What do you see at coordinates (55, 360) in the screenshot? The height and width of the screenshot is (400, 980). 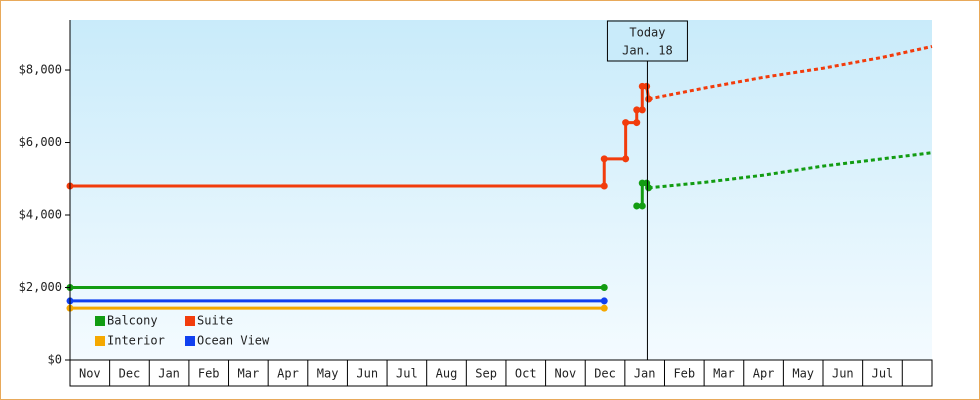 I see `y-tick-label: $0` at bounding box center [55, 360].